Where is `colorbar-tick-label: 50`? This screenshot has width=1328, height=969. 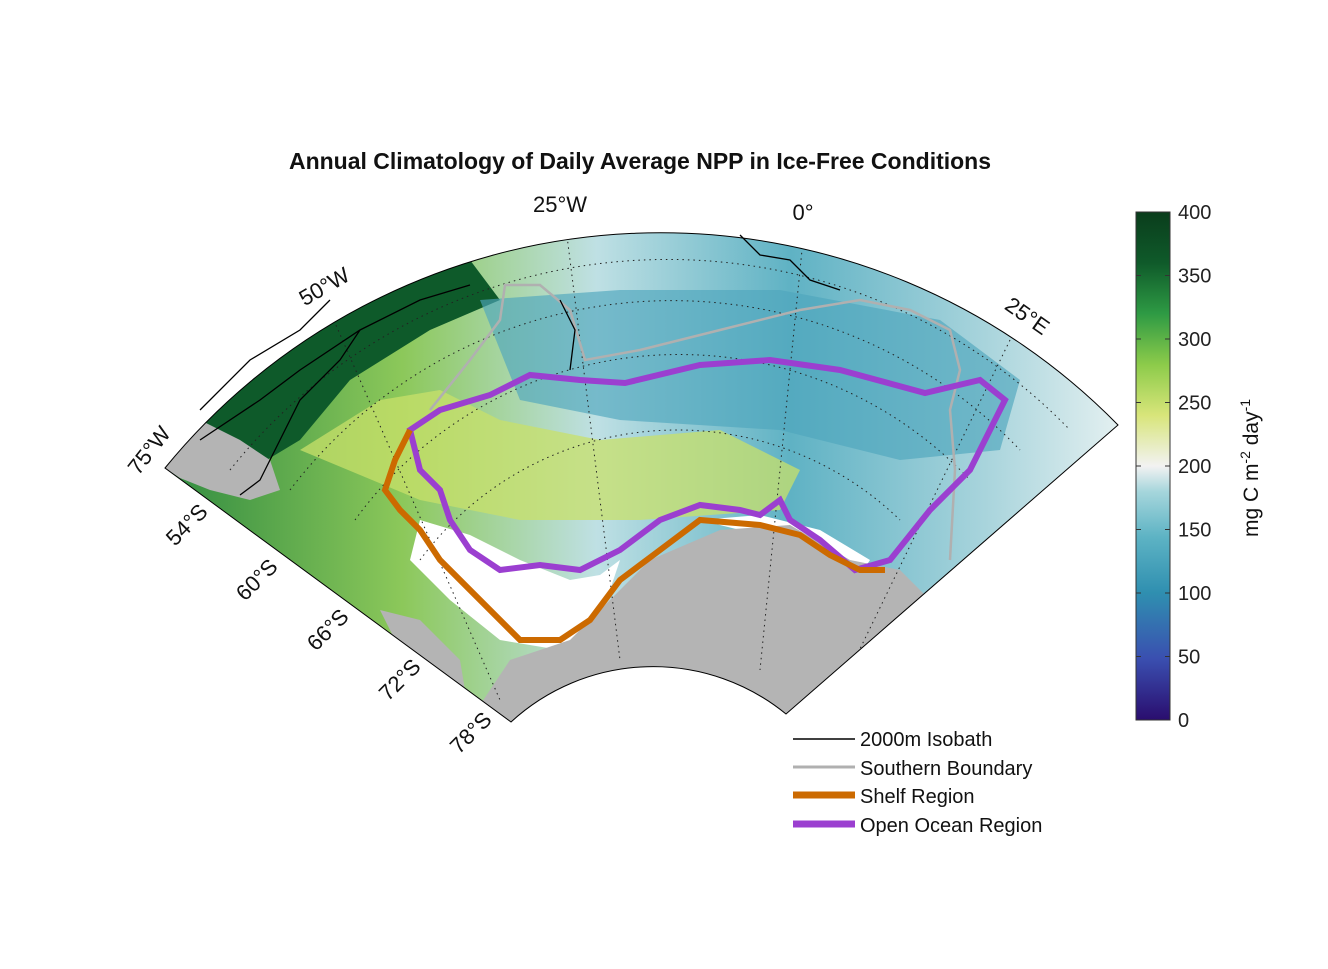
colorbar-tick-label: 50 is located at coordinates (1189, 658).